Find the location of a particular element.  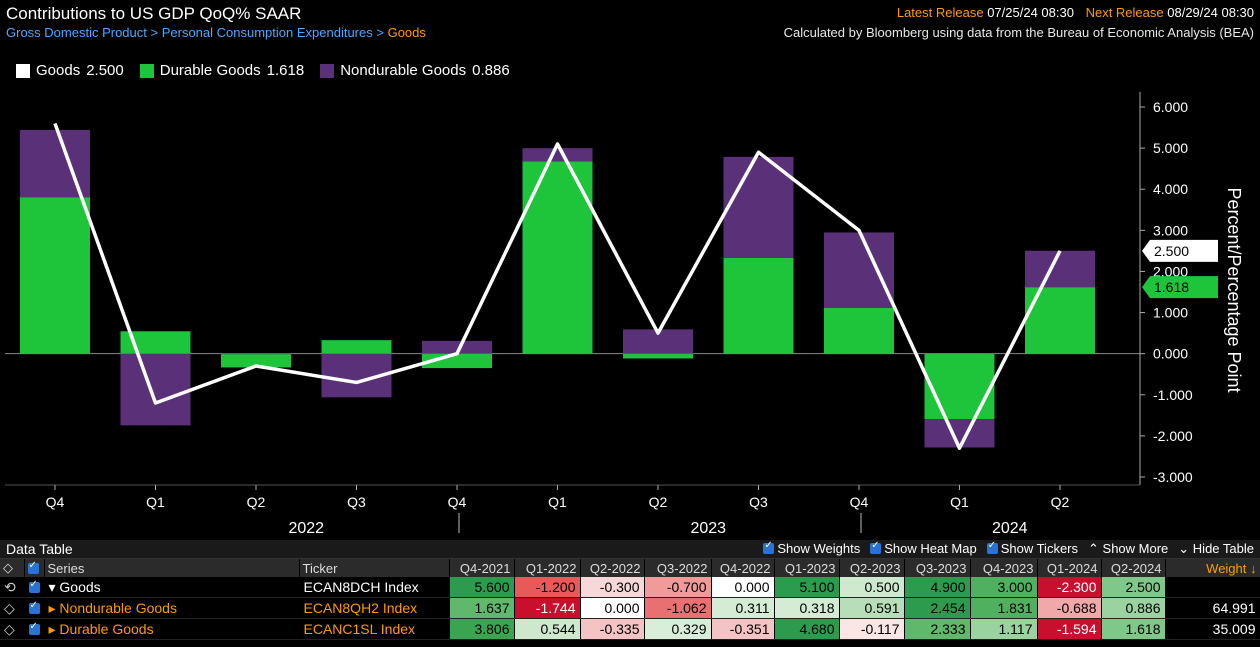

table-cell: -0.117 is located at coordinates (872, 629).